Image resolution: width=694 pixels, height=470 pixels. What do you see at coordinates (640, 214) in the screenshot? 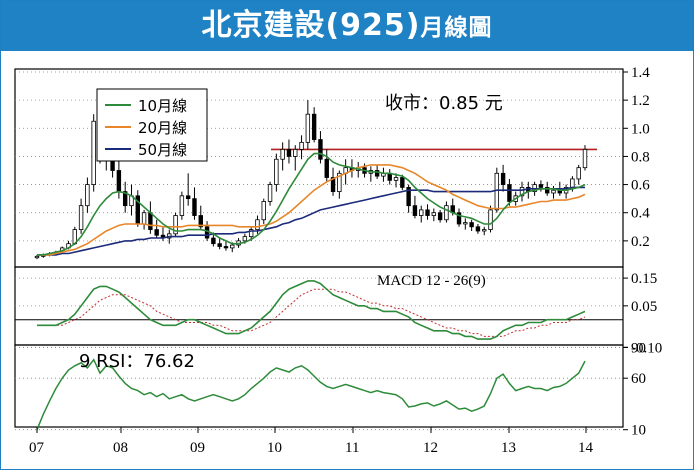
I see `price-tick-label: 0.4` at bounding box center [640, 214].